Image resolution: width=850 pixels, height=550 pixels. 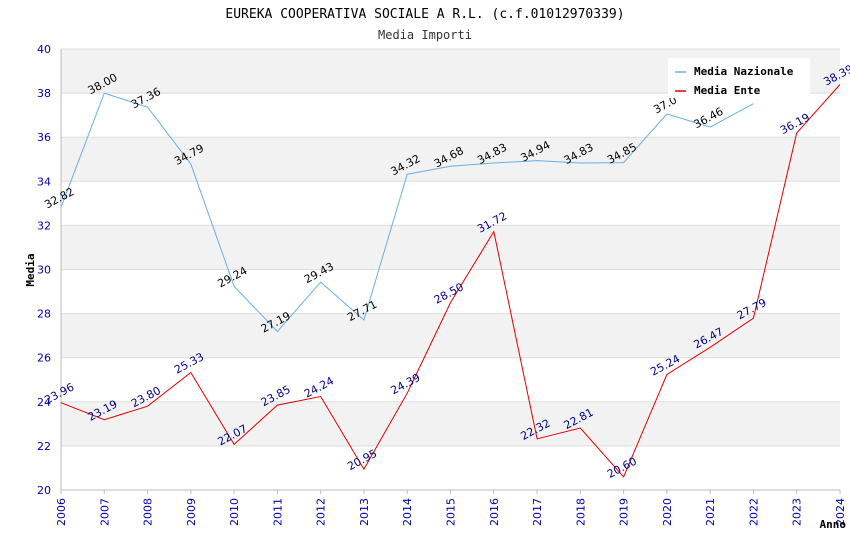 I want to click on x-tick-label: 2006, so click(x=61, y=512).